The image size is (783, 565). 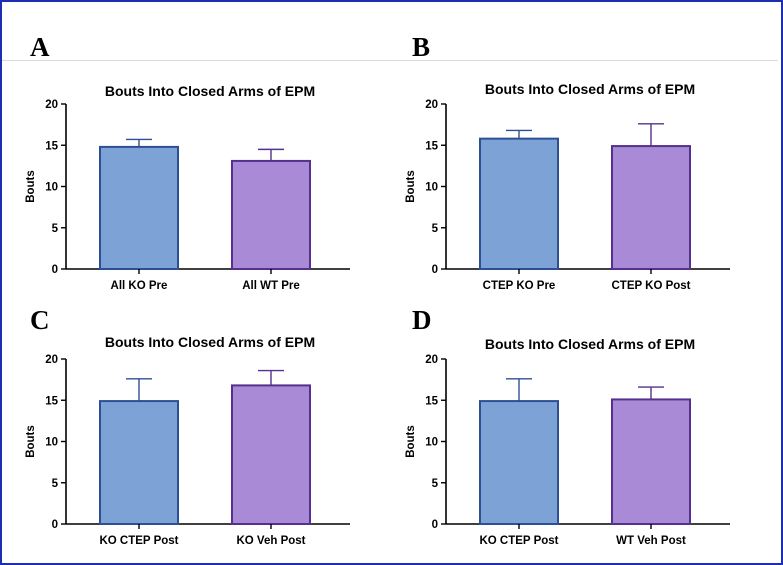 What do you see at coordinates (40, 320) in the screenshot?
I see `panel-letter: C` at bounding box center [40, 320].